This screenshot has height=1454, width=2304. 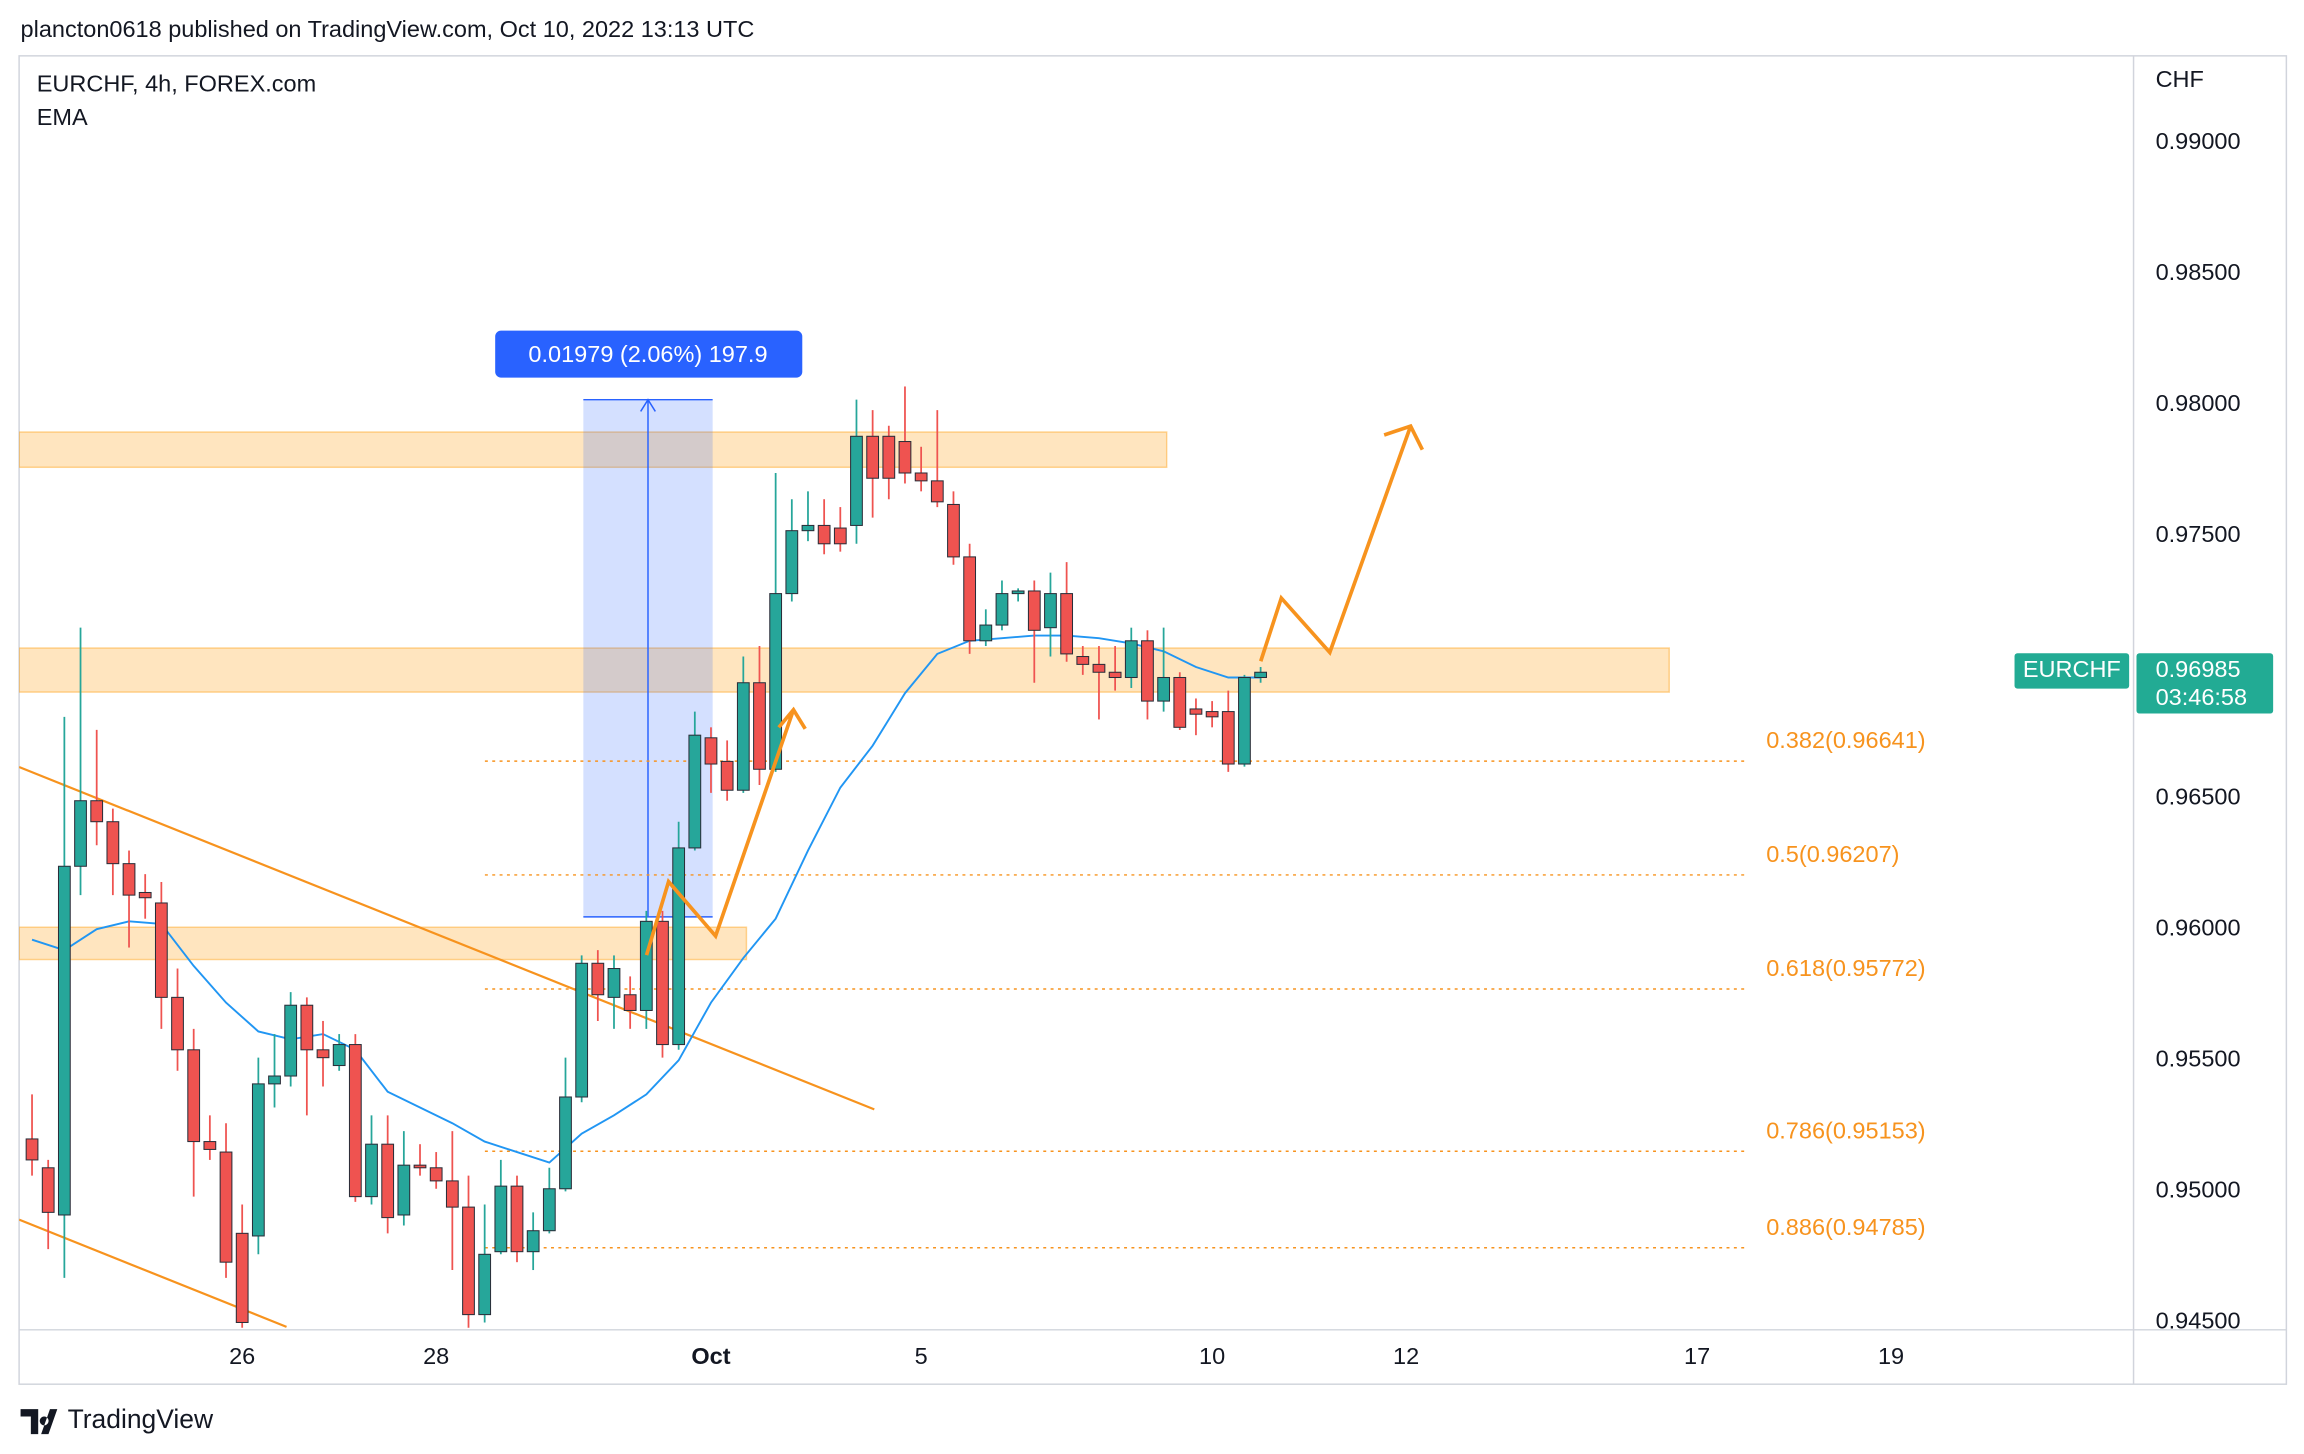 I want to click on fib-label: 0.5(0.96207), so click(x=1832, y=854).